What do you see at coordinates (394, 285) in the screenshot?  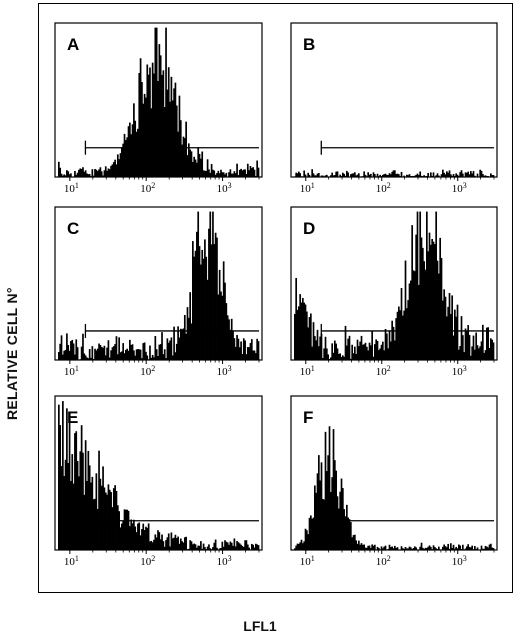 I see `panel-d-histogram` at bounding box center [394, 285].